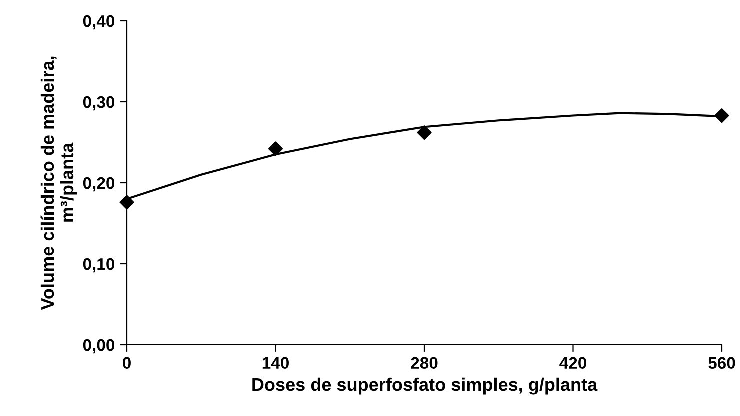 The width and height of the screenshot is (740, 416). I want to click on y-tick-label: 0,30, so click(99, 103).